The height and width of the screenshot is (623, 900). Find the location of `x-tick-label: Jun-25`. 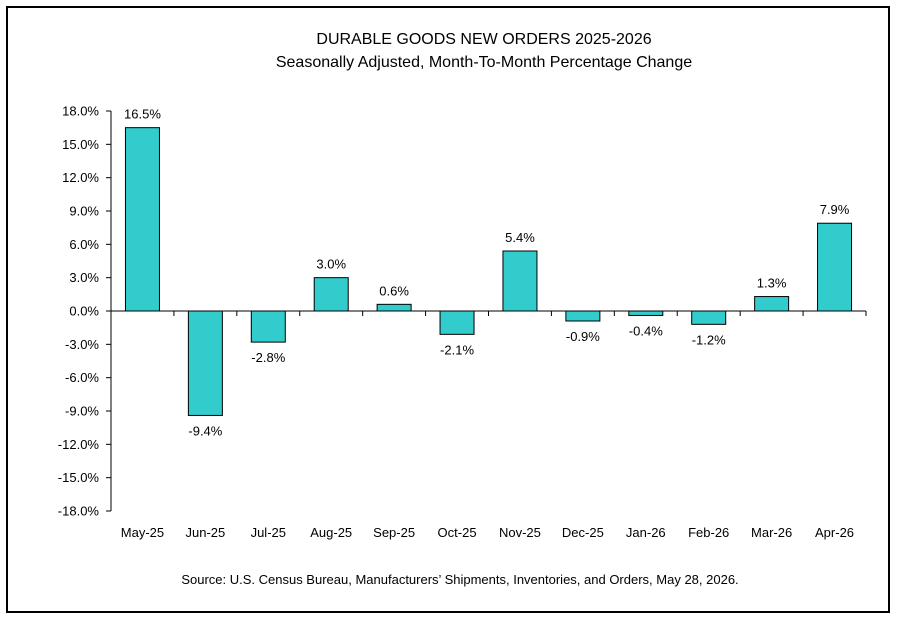

x-tick-label: Jun-25 is located at coordinates (206, 532).